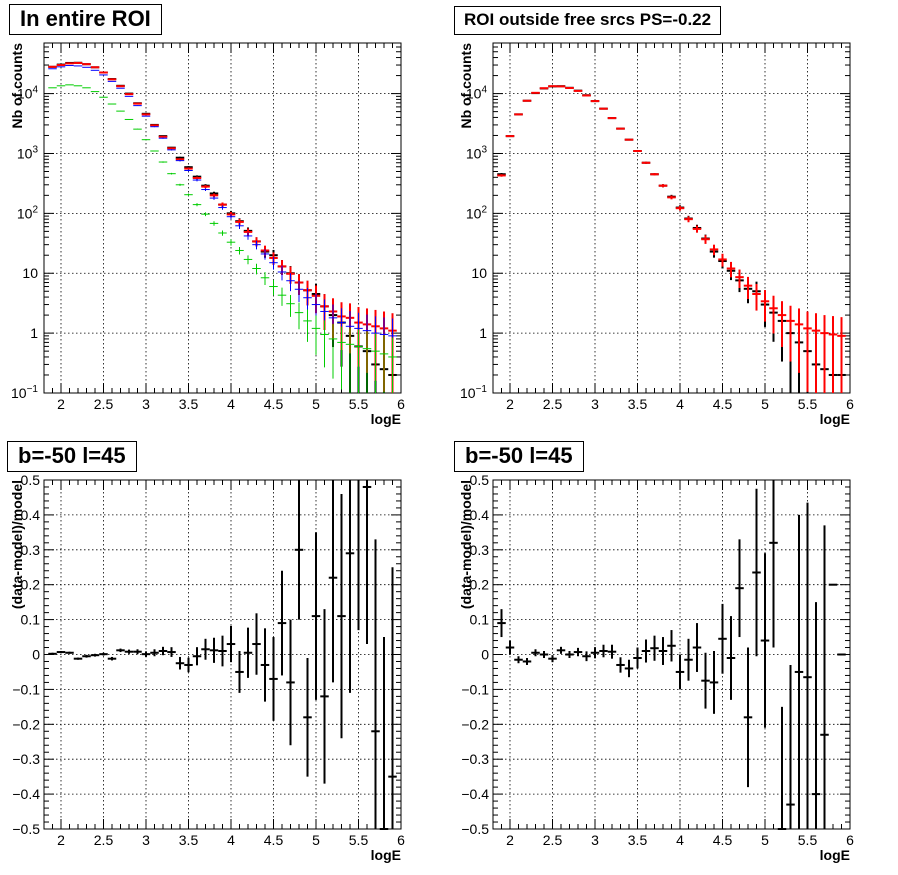 The image size is (898, 875). What do you see at coordinates (588, 20) in the screenshot?
I see `panel-2-title: ROI outside free srcs PS=-0.22` at bounding box center [588, 20].